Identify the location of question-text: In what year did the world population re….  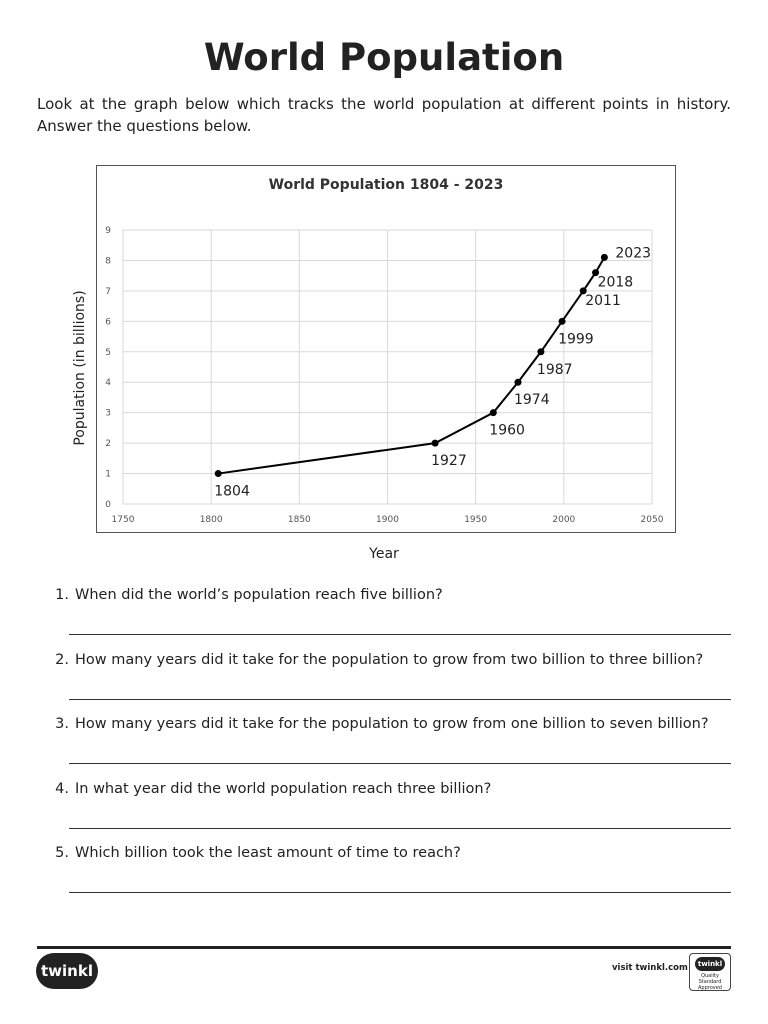
(283, 789).